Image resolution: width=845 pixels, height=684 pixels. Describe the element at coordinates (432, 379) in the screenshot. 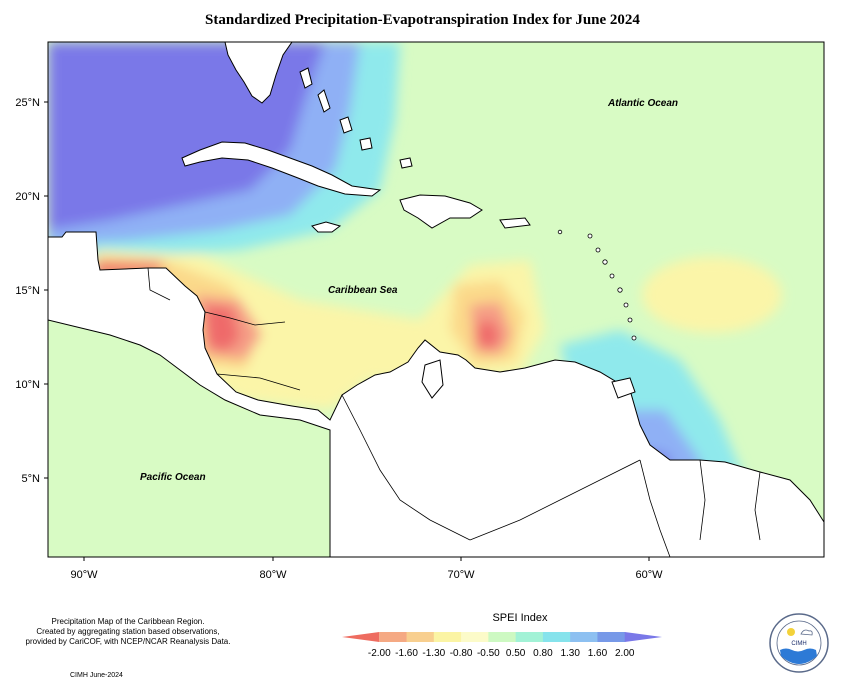

I see `paraguana` at that location.